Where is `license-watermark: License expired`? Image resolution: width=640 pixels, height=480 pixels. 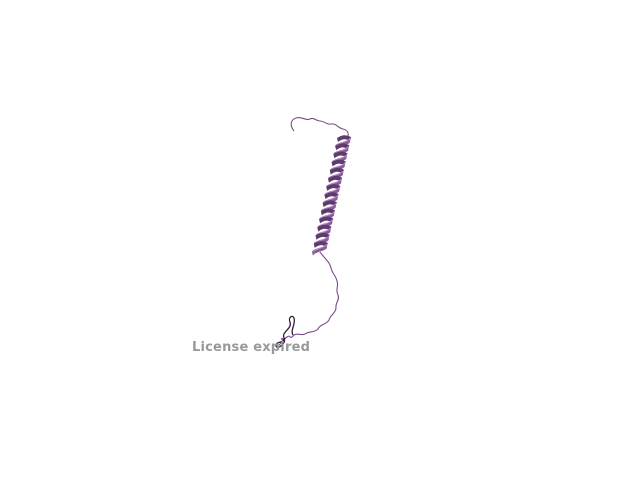 license-watermark: License expired is located at coordinates (251, 347).